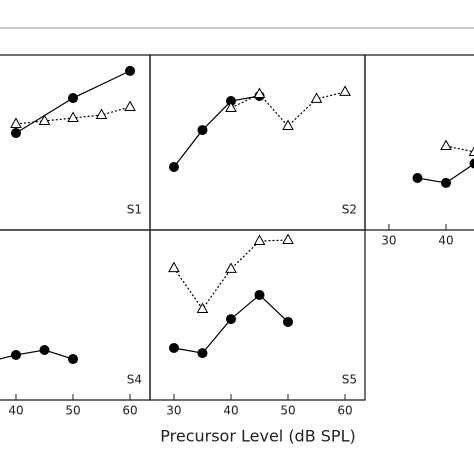  I want to click on x-axis-label: Precursor Level (dB SPL), so click(257, 436).